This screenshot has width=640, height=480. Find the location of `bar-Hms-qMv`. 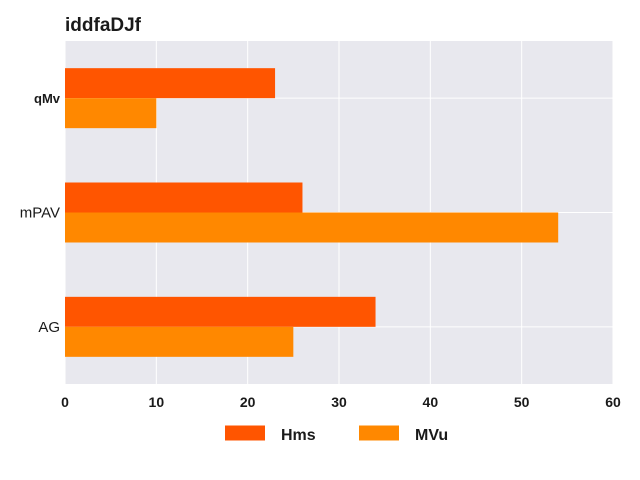

bar-Hms-qMv is located at coordinates (170, 83).